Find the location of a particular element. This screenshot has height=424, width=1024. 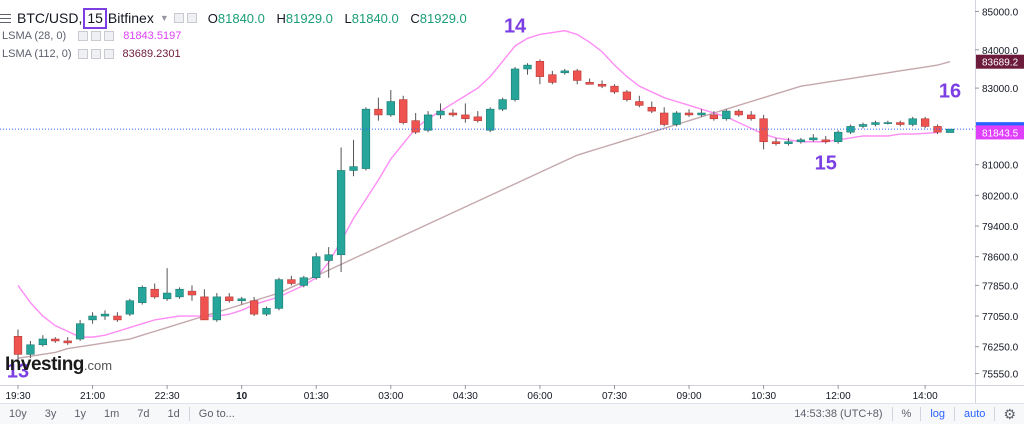

auto-button: auto is located at coordinates (975, 414).